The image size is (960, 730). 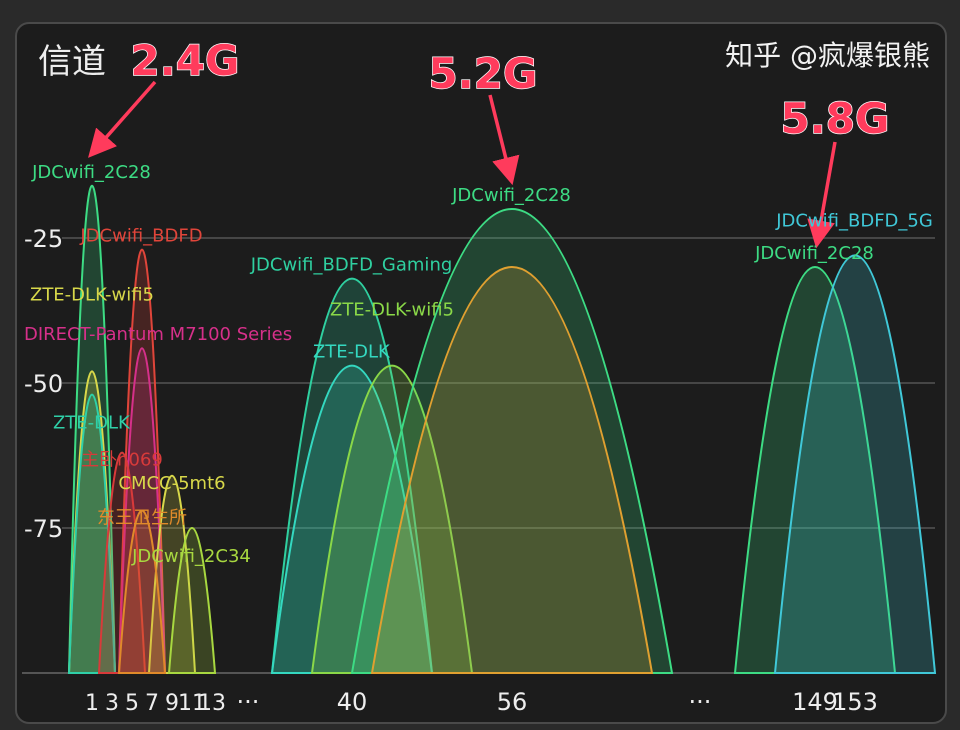 I want to click on annotation-label: 2.4G, so click(x=185, y=60).